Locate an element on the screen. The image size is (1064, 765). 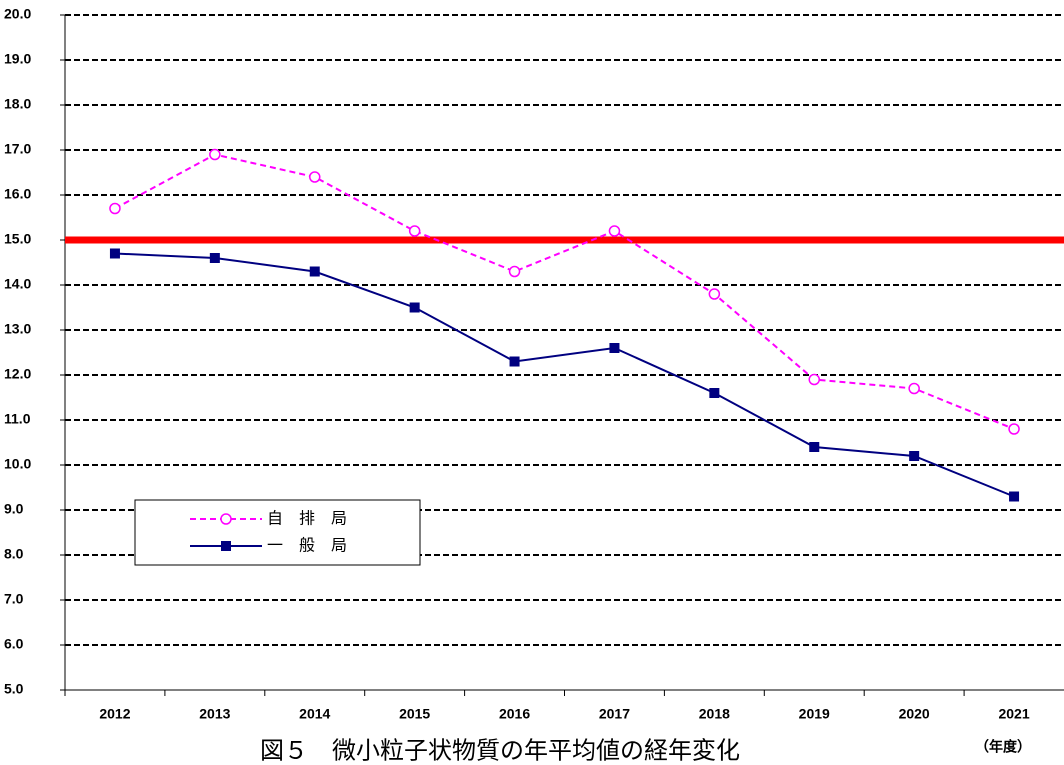
x-axis-label: （年度） is located at coordinates (1003, 747).